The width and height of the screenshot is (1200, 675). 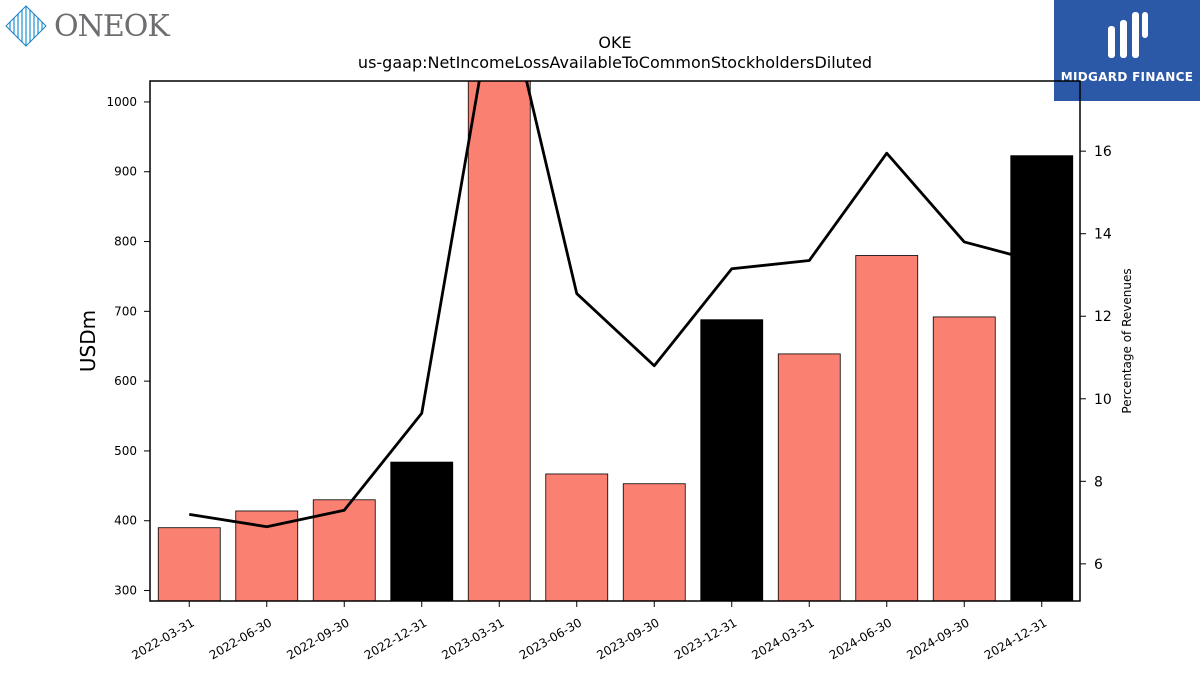 I want to click on midgard-mark-icon, so click(x=1128, y=35).